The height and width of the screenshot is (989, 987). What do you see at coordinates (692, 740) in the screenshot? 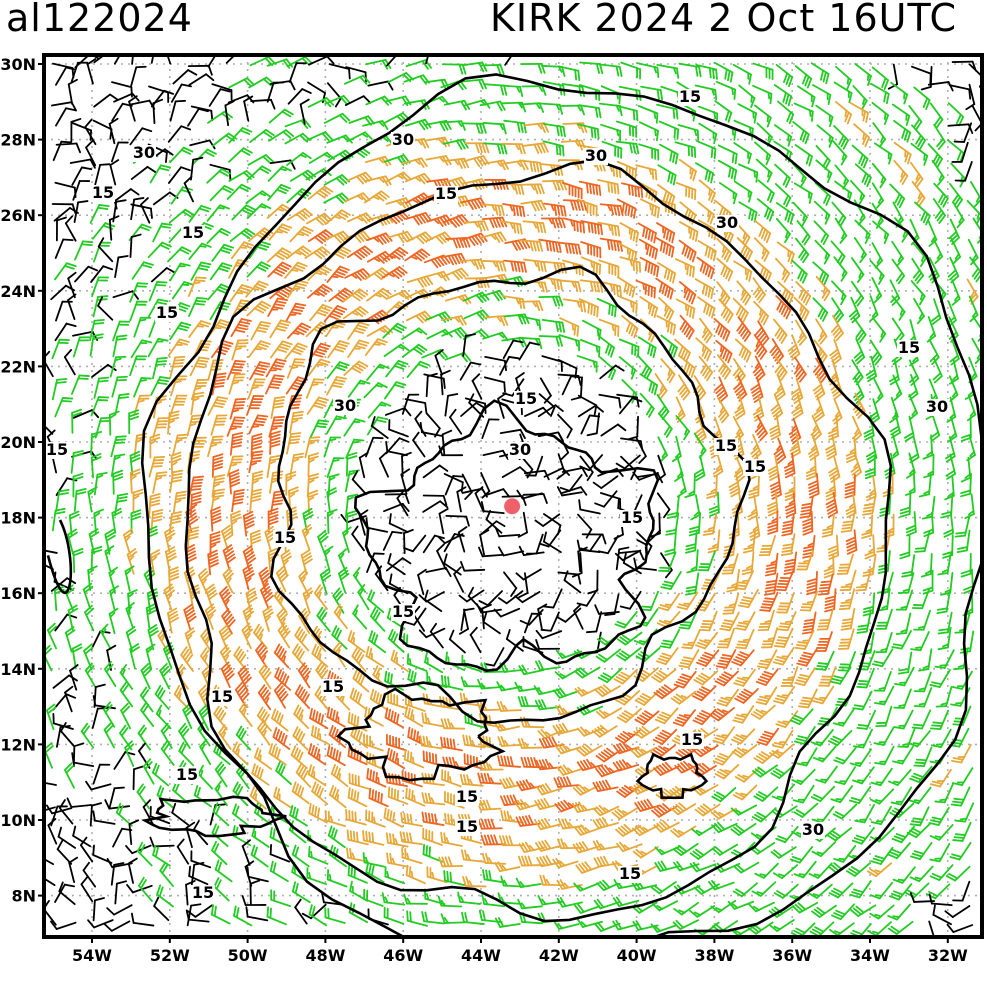
I see `contour-label-bg` at bounding box center [692, 740].